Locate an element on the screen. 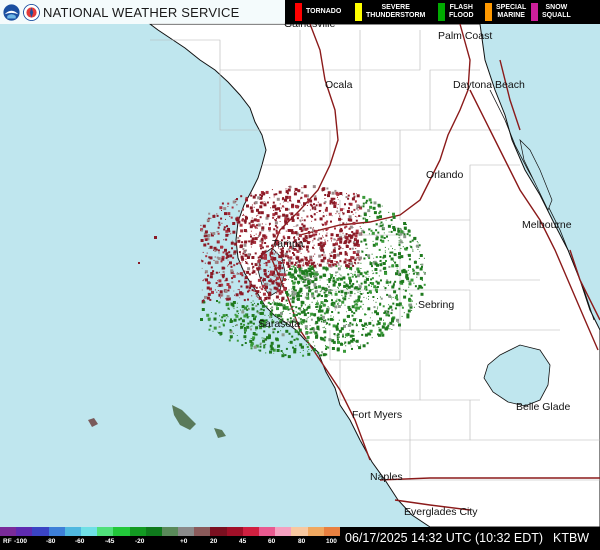  legend-special-marine: SPECIAL MARINE is located at coordinates (508, 12).